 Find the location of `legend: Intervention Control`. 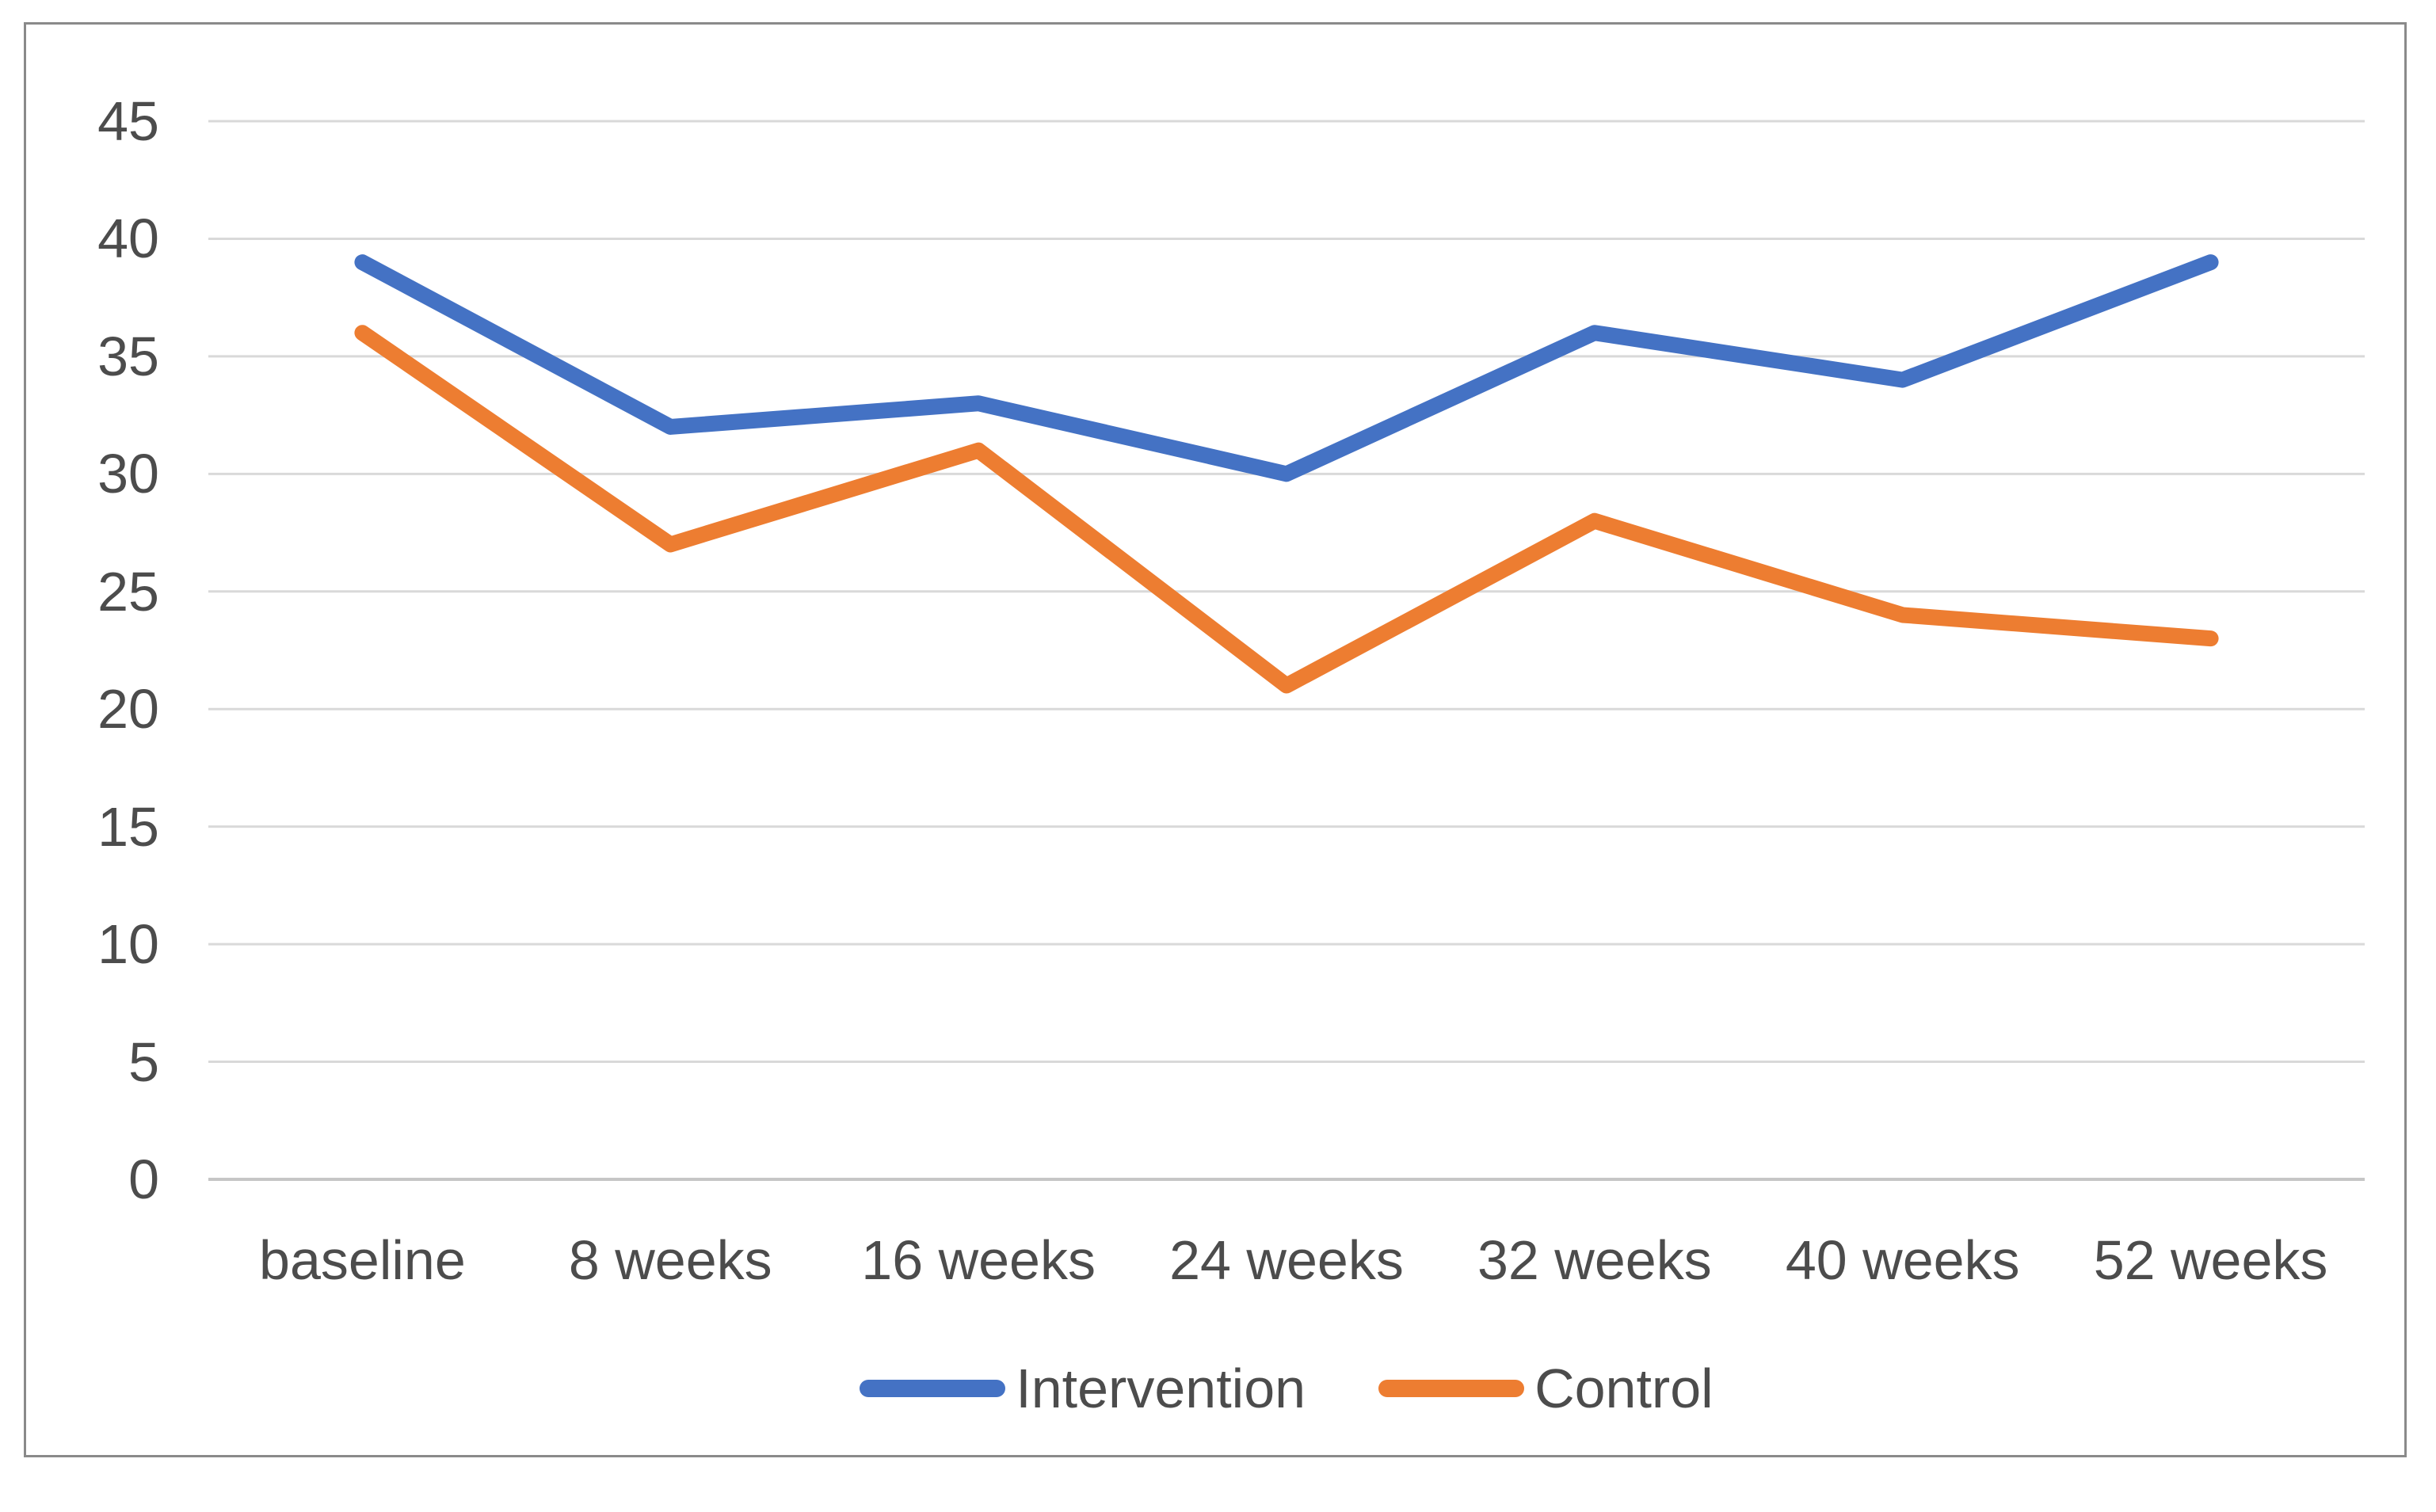

legend: Intervention Control is located at coordinates (1287, 1388).